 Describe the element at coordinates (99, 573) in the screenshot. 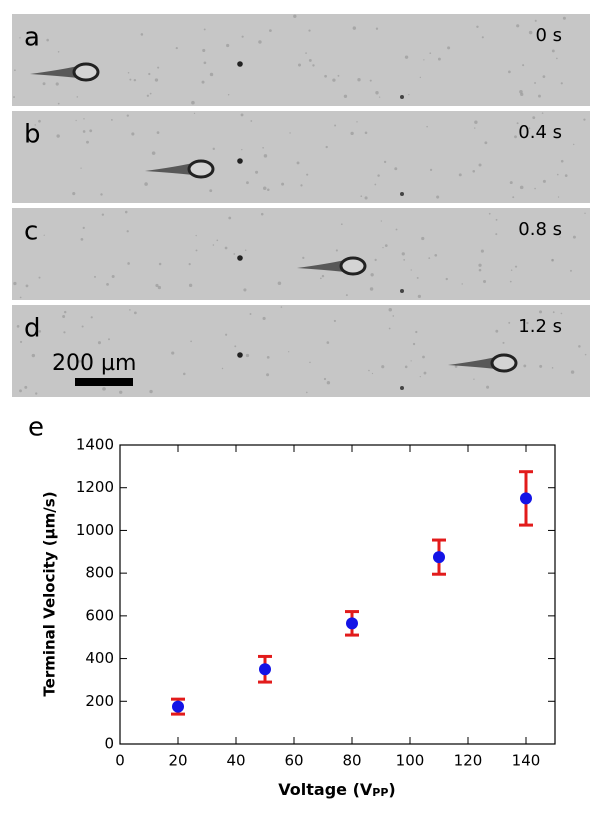

I see `y-tick-label: 800` at that location.